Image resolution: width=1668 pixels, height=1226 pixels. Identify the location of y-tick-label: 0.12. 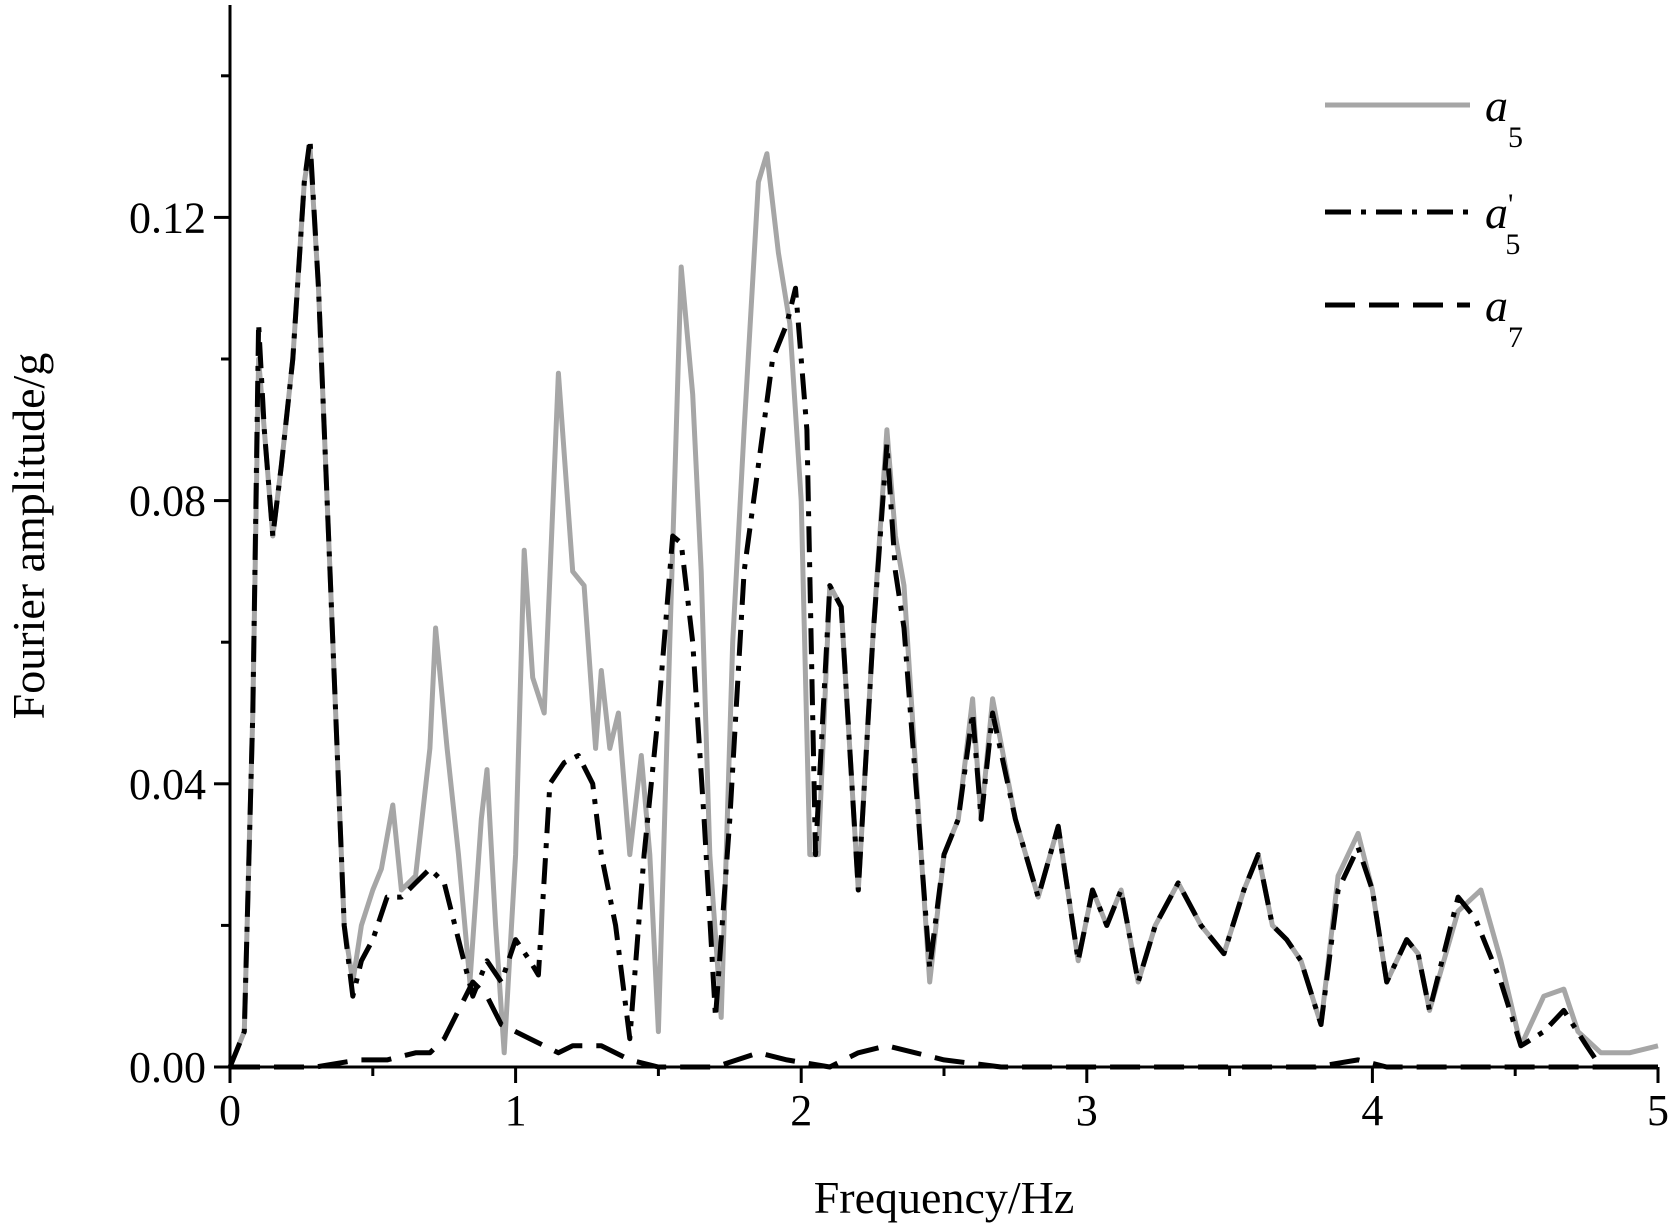
(167, 217).